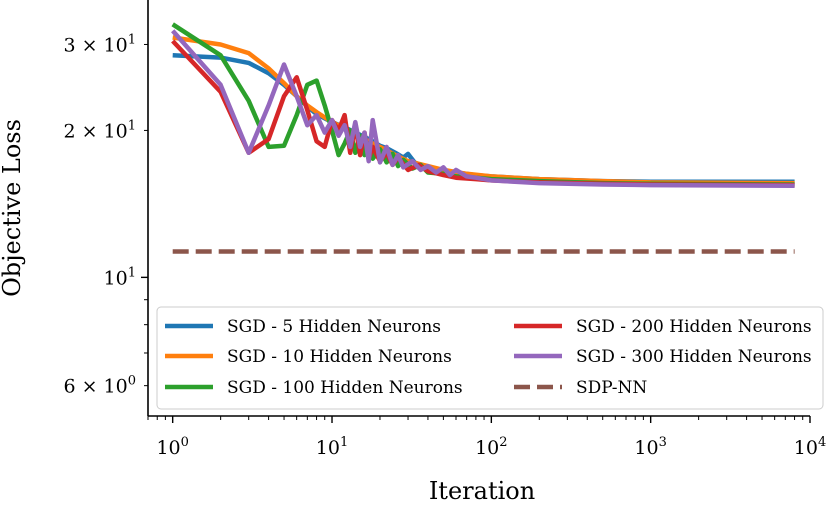 The image size is (830, 507). I want to click on x-tick-label: 100, so click(172, 447).